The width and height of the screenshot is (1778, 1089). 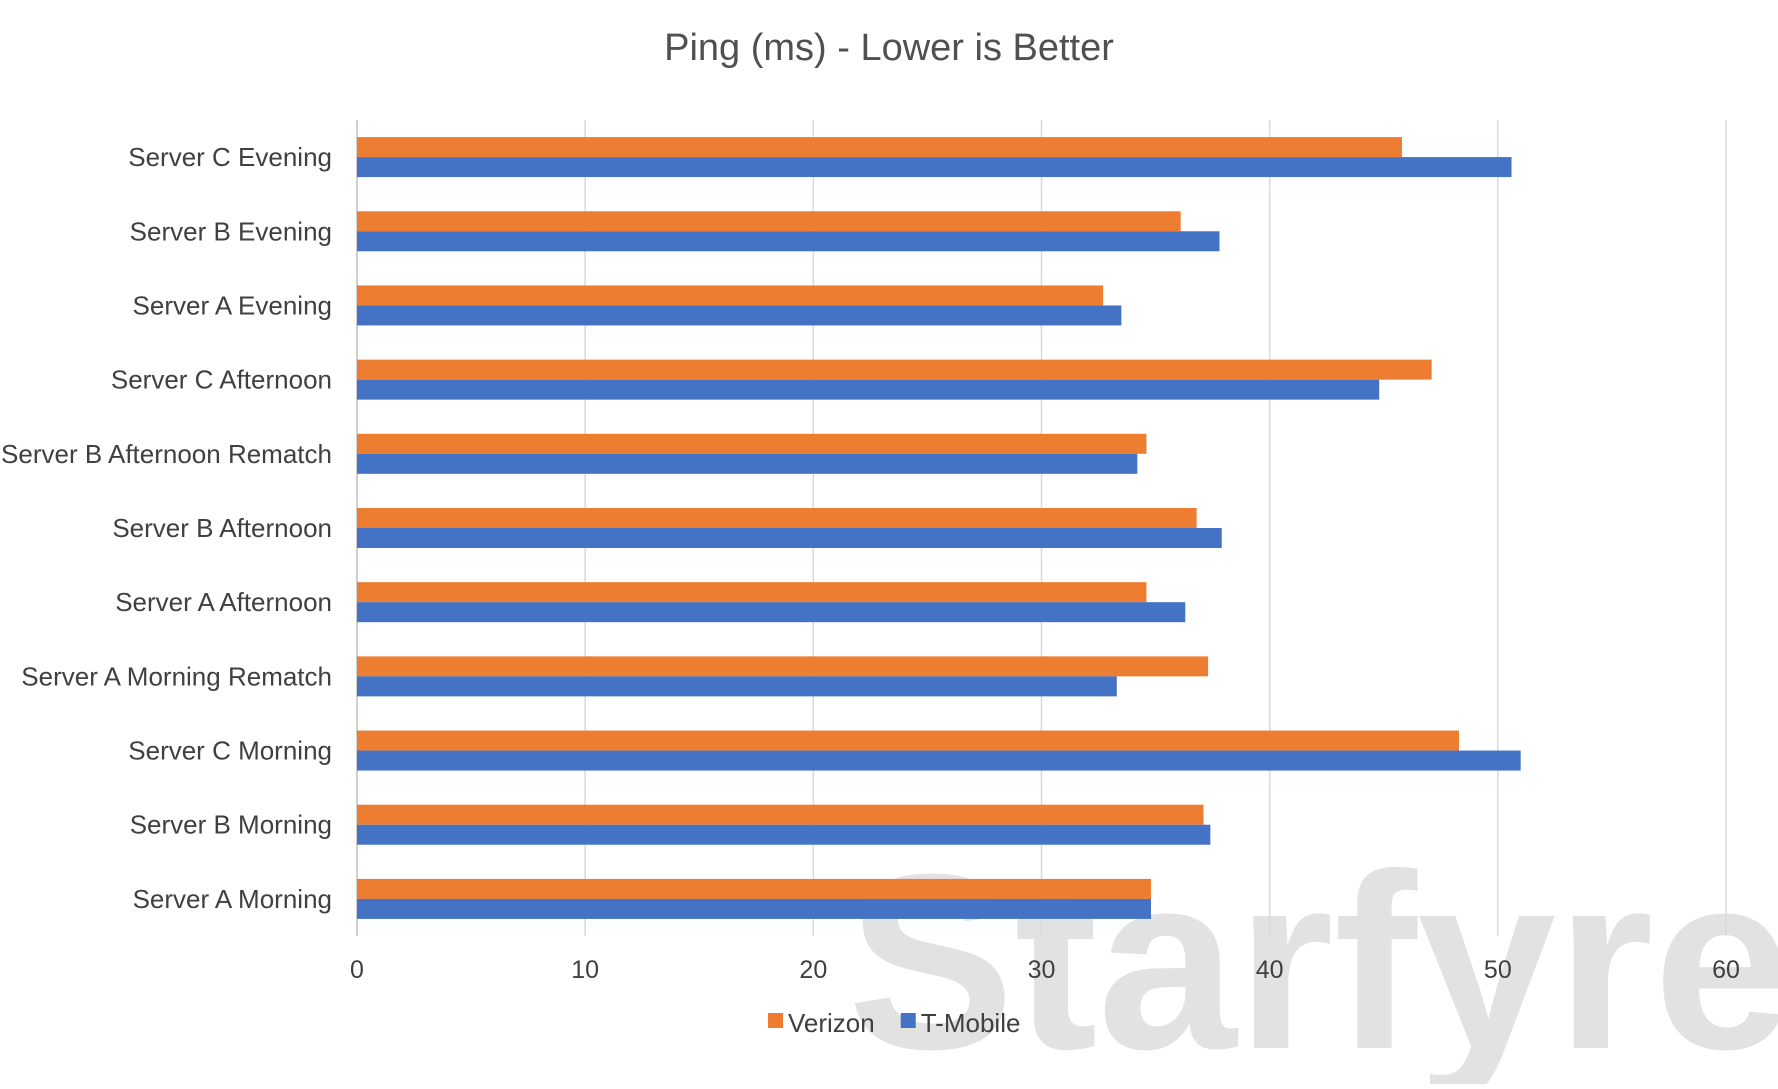 What do you see at coordinates (1270, 970) in the screenshot?
I see `x-tick-label: 40` at bounding box center [1270, 970].